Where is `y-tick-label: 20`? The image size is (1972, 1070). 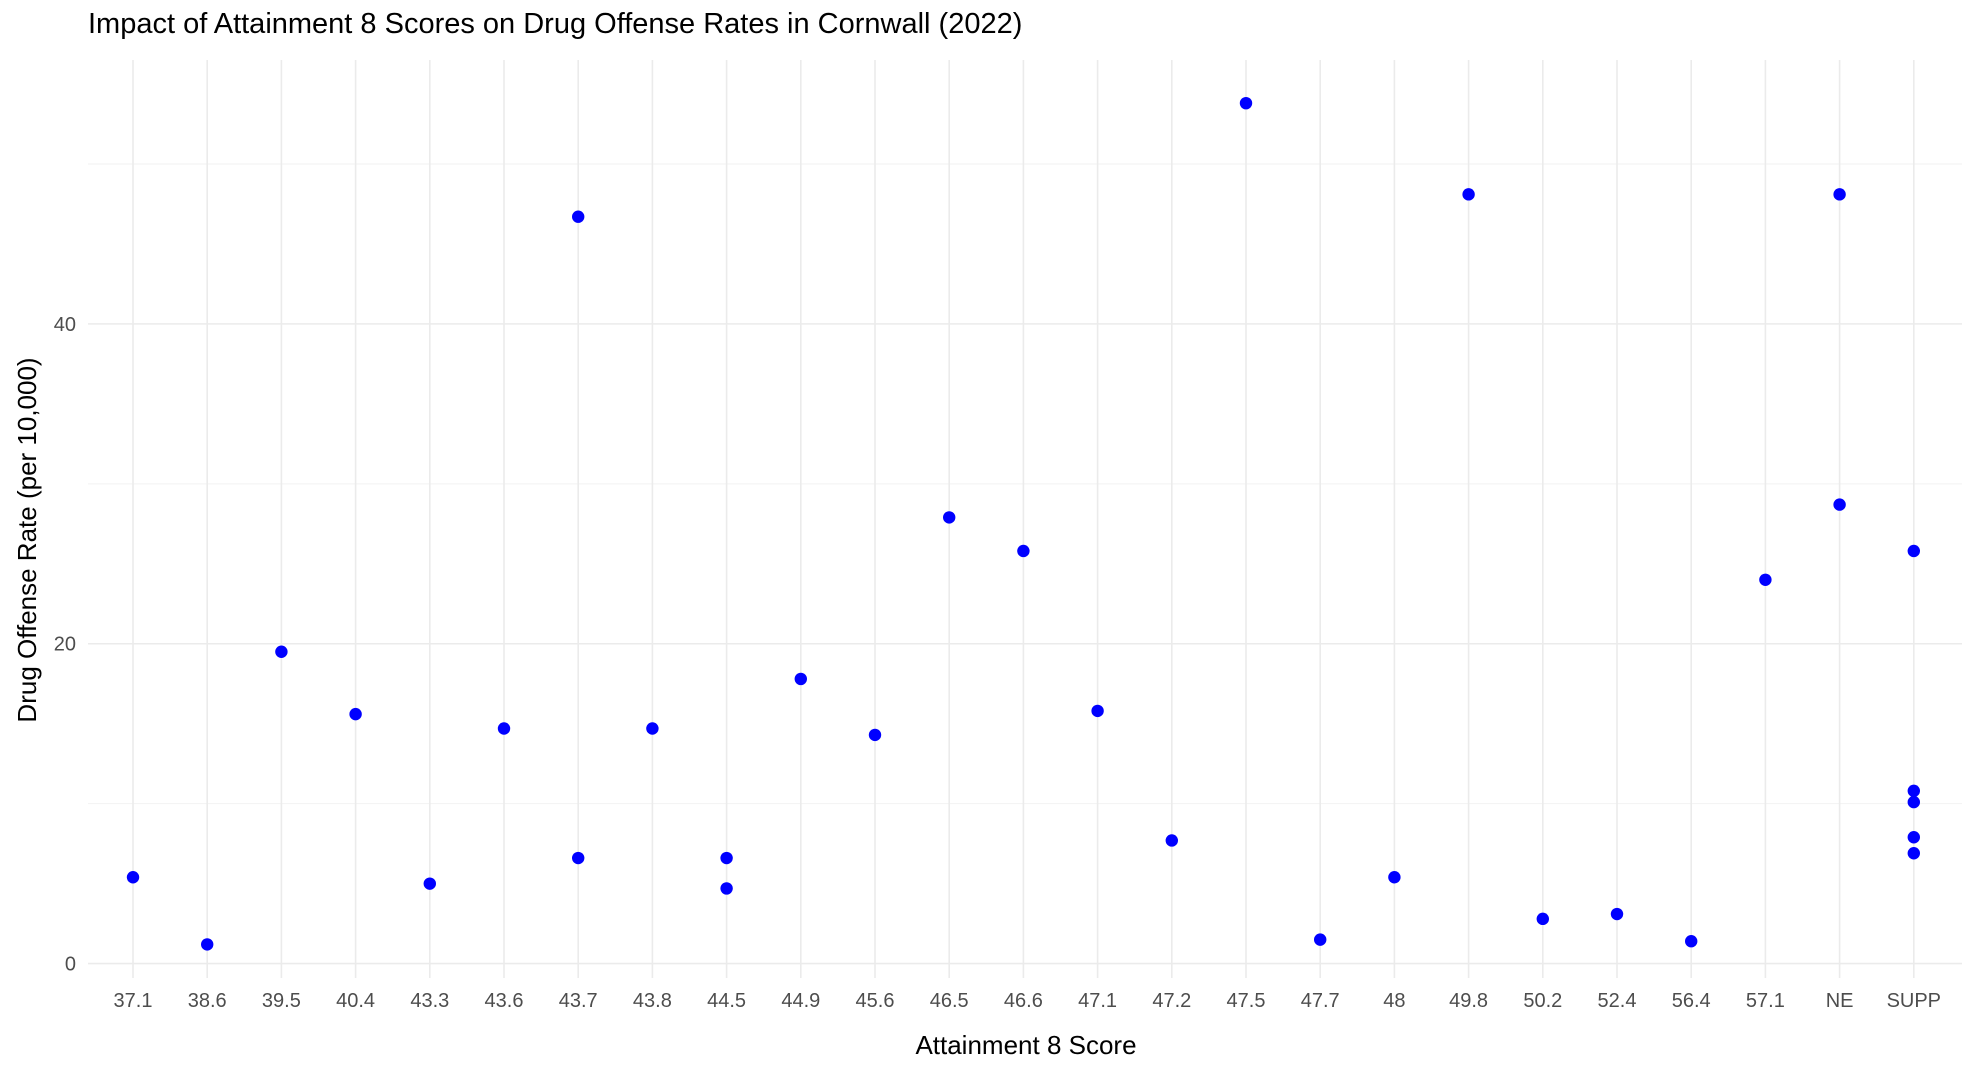
y-tick-label: 20 is located at coordinates (65, 645).